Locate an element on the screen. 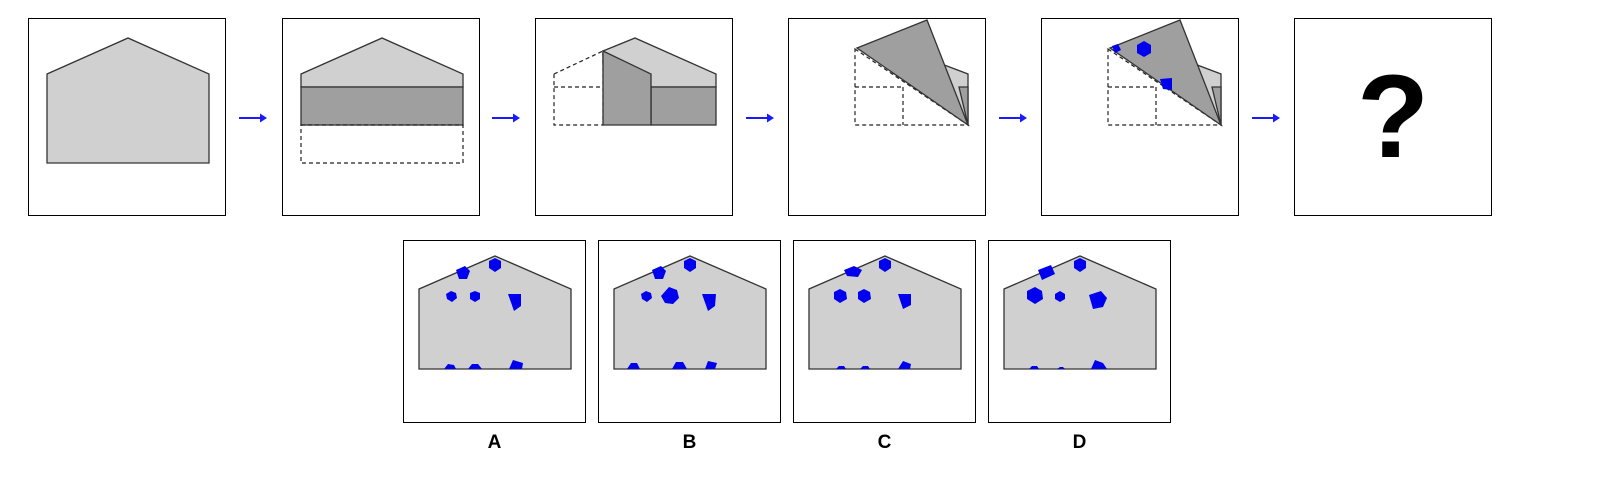  dashed-original-outline is located at coordinates (382, 144).